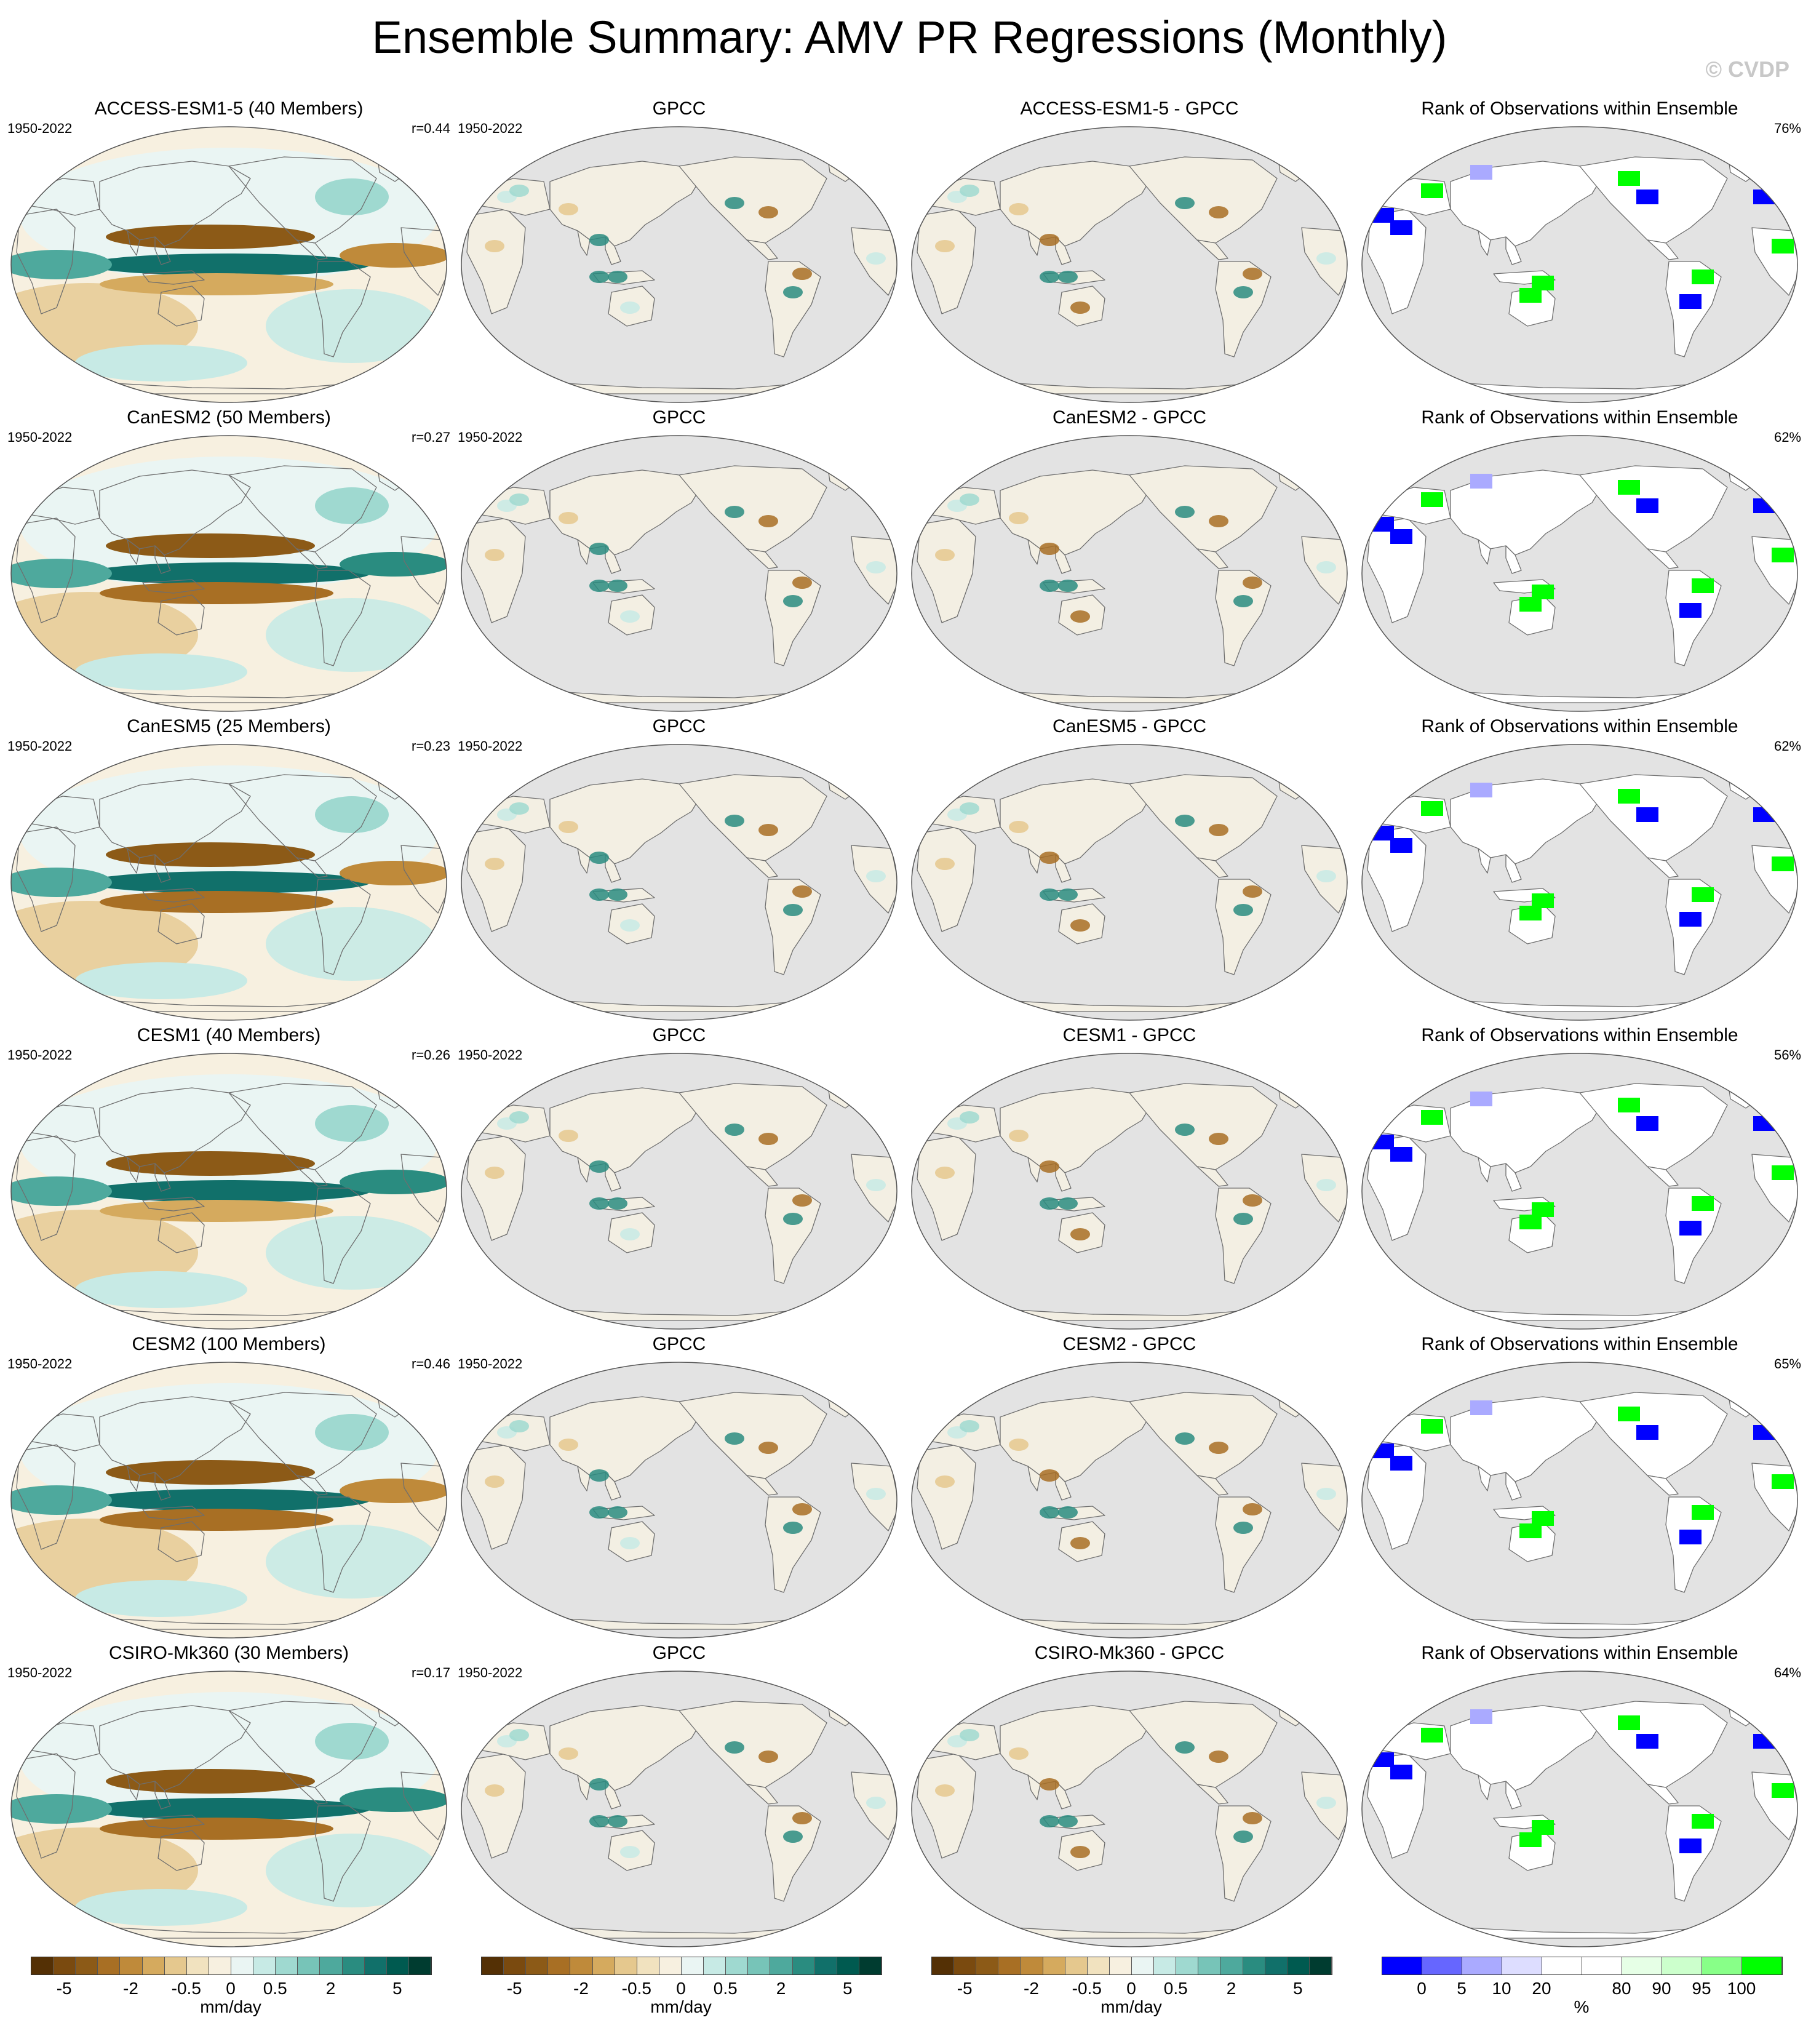  Describe the element at coordinates (1422, 1988) in the screenshot. I see `colorbar-tick-label: 0` at that location.